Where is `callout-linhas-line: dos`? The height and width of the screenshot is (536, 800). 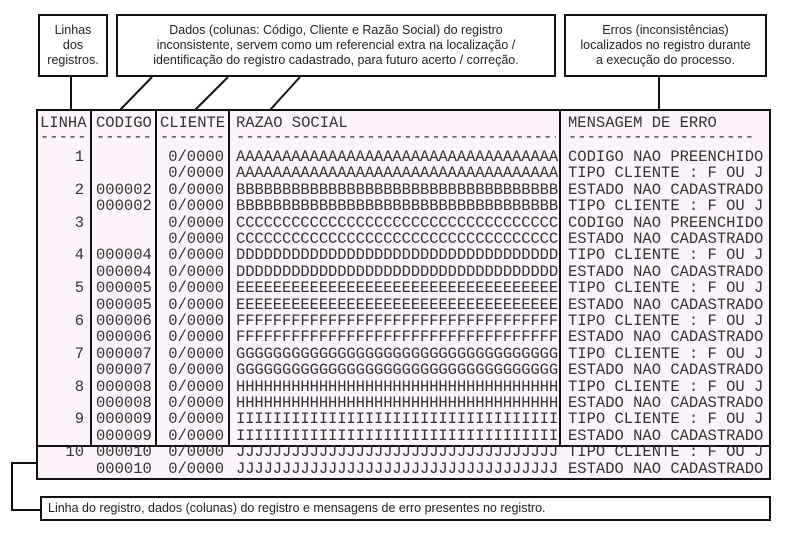 callout-linhas-line: dos is located at coordinates (73, 45).